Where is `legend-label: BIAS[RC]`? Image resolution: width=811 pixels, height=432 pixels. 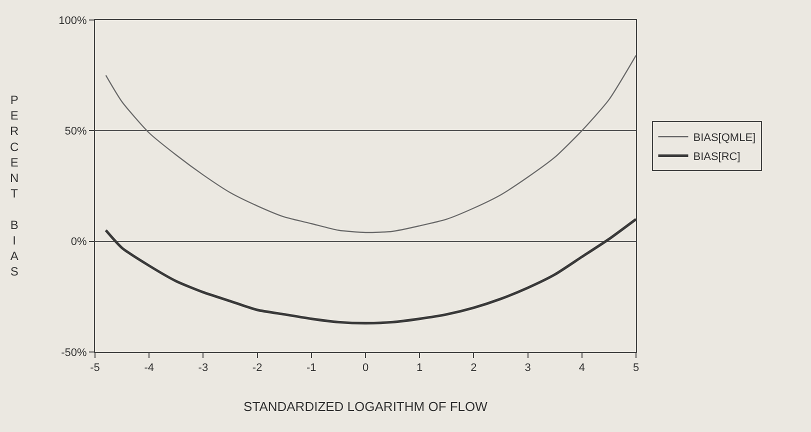
legend-label: BIAS[RC] is located at coordinates (716, 156).